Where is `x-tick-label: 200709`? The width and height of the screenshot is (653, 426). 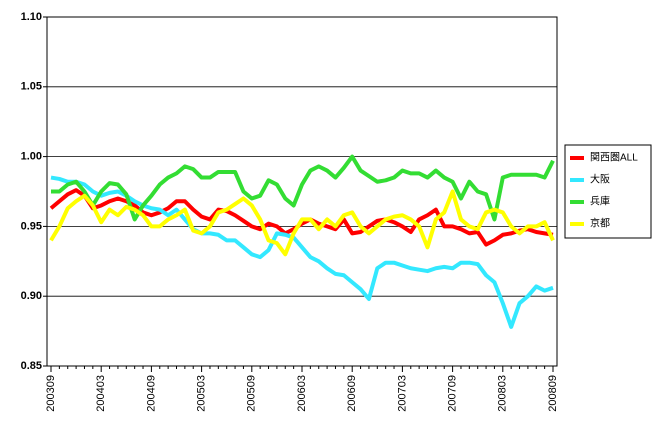 x-tick-label: 200709 is located at coordinates (453, 393).